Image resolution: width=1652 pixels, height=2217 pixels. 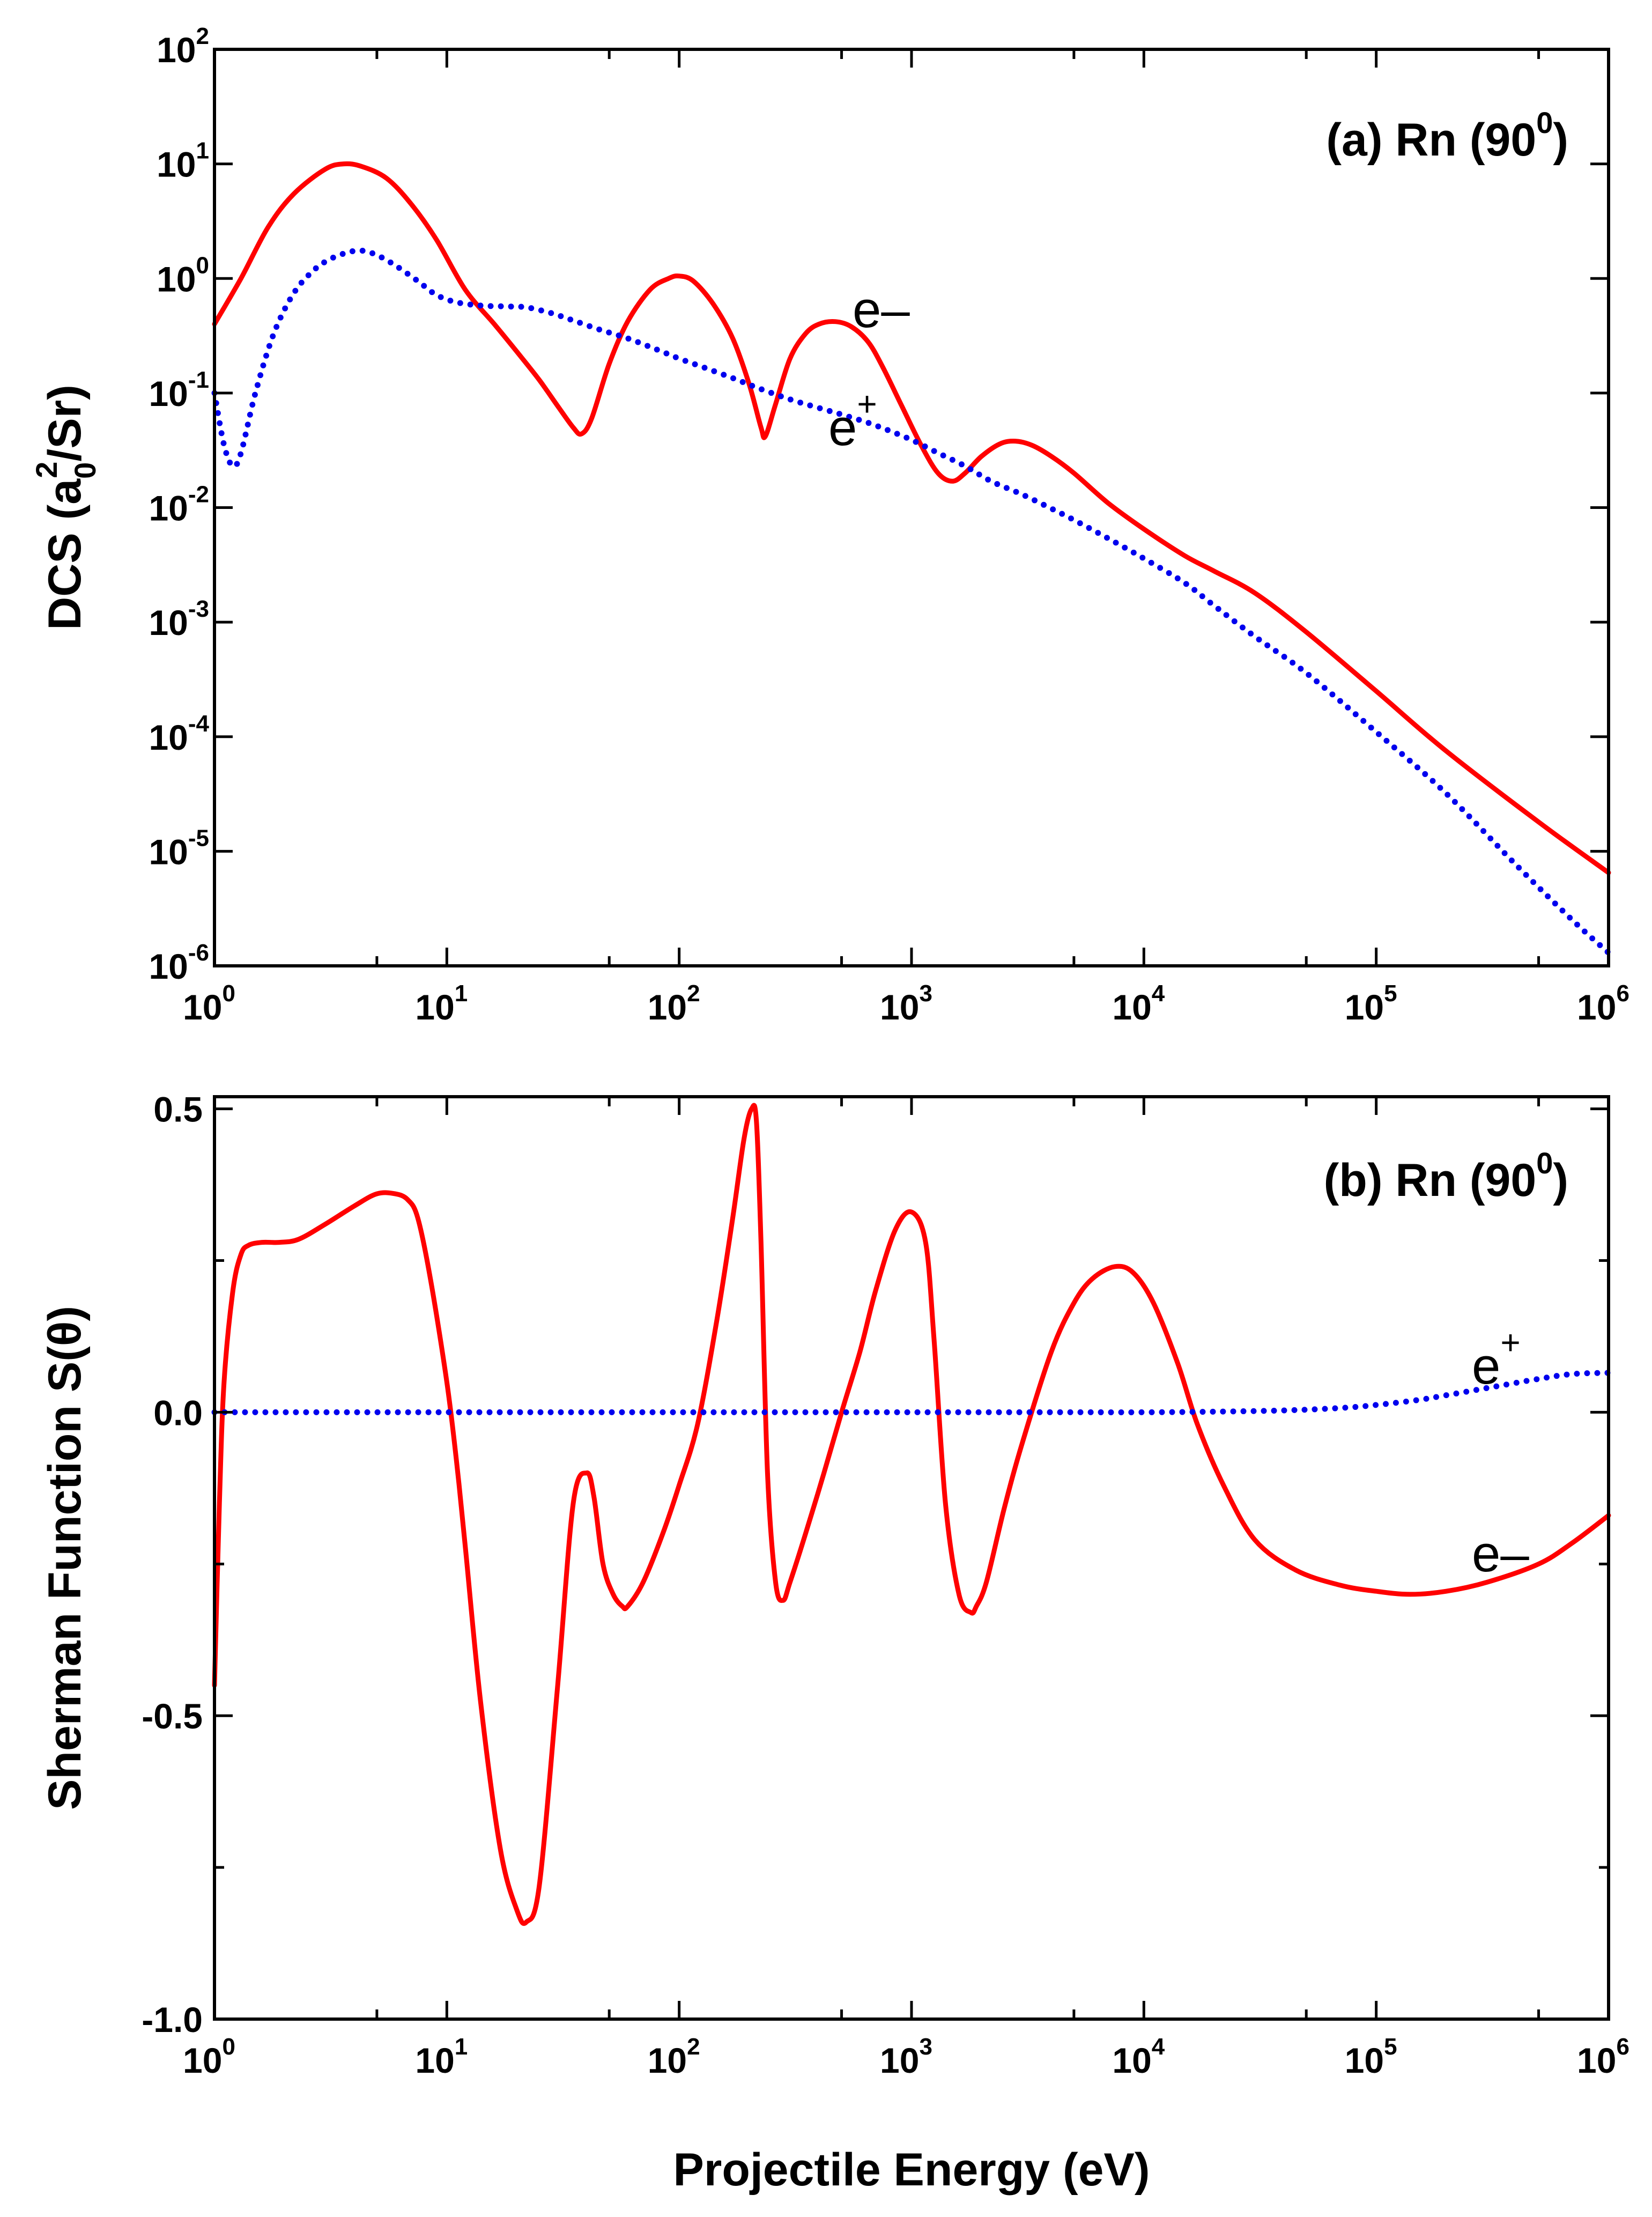 I want to click on panel-b-series-positron-line, so click(x=911, y=1392).